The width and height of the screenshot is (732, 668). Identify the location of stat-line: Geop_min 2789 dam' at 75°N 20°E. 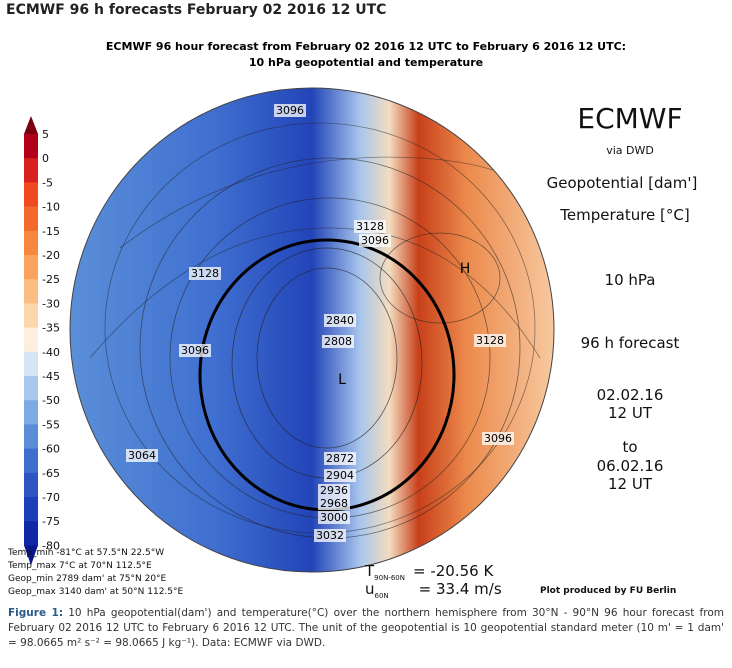
(87, 579).